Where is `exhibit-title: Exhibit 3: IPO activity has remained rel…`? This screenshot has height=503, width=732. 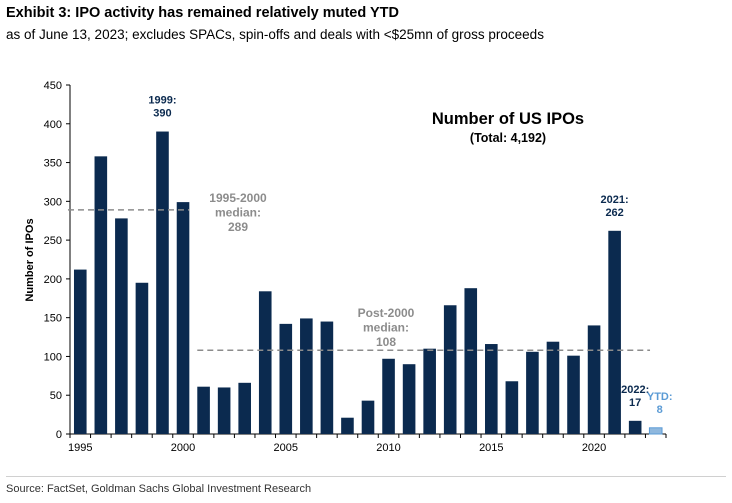 exhibit-title: Exhibit 3: IPO activity has remained rel… is located at coordinates (202, 13).